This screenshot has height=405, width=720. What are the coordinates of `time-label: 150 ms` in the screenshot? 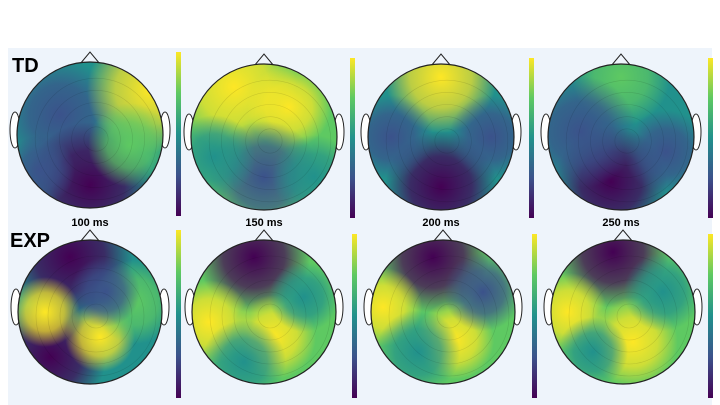 It's located at (263, 223).